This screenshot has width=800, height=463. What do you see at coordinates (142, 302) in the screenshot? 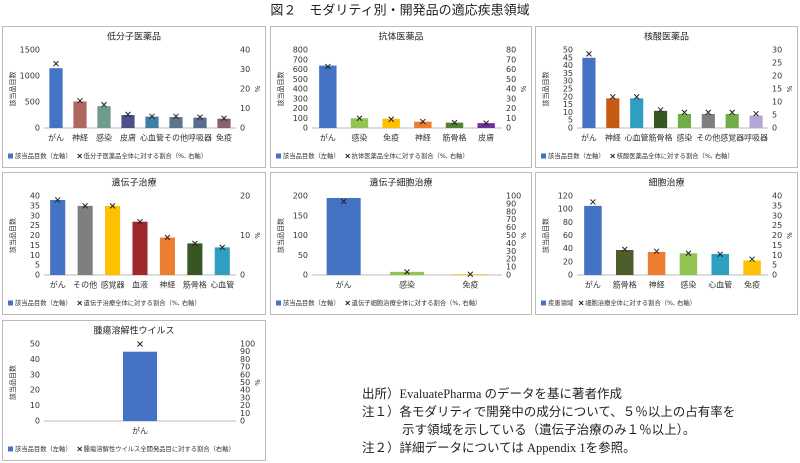
I see `legend-label: 遺伝子治療全体に対する割合（%, 右軸）` at bounding box center [142, 302].